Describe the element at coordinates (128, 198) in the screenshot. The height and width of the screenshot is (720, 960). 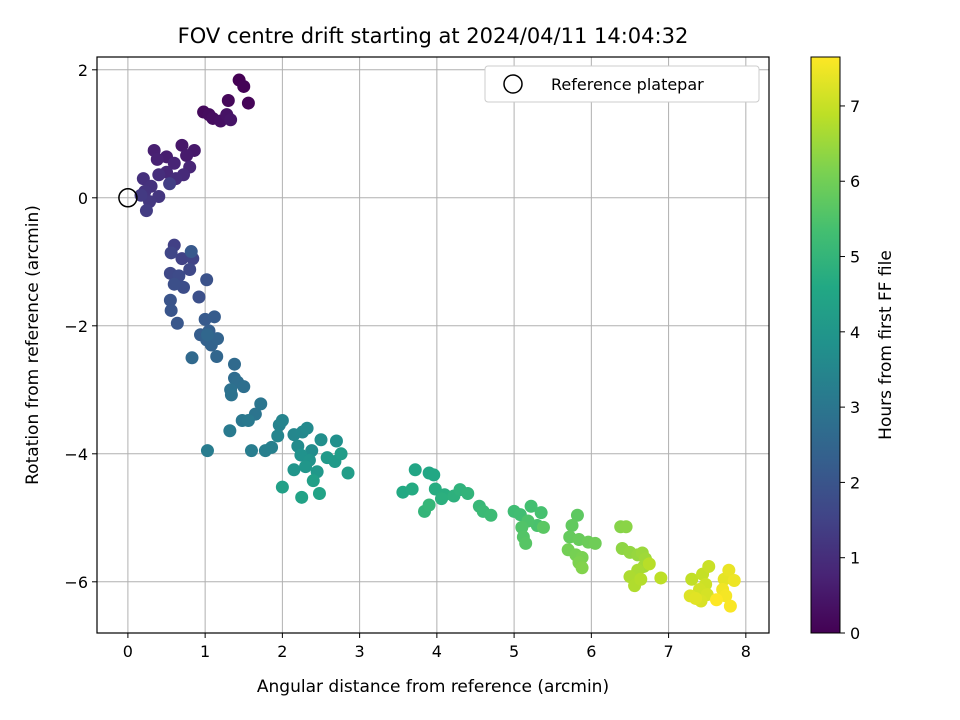
I see `reference-platepar-marker` at that location.